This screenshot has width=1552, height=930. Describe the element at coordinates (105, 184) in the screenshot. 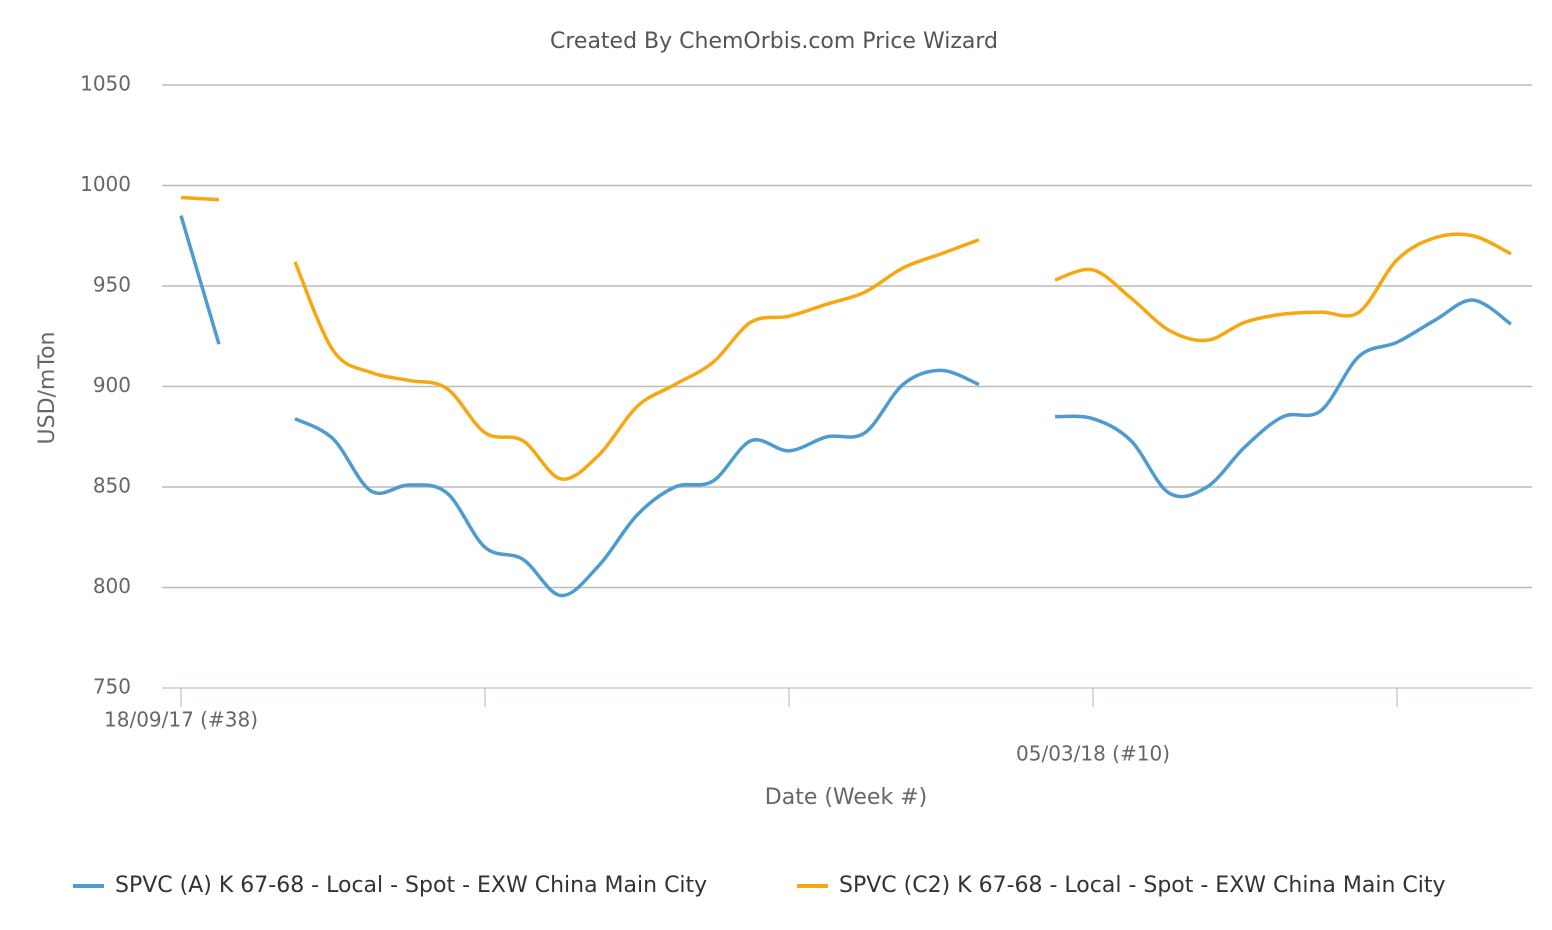

I see `y-tick-label: 1000` at that location.